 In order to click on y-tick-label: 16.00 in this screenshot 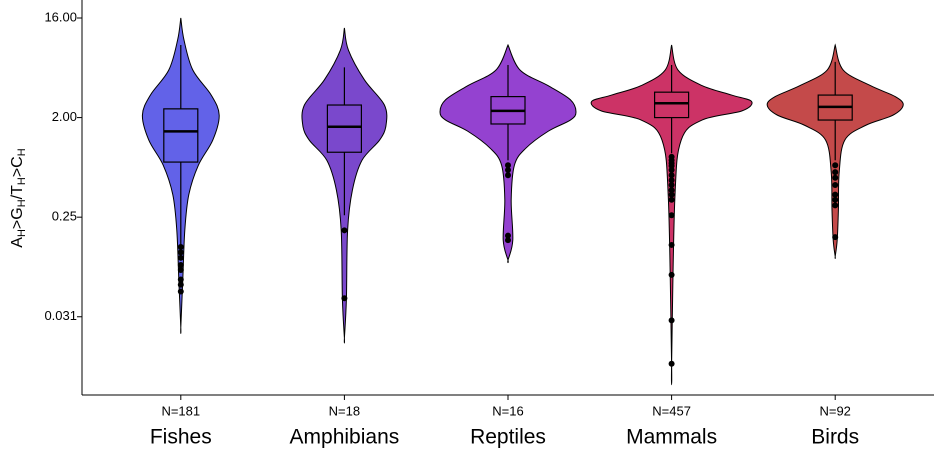, I will do `click(60, 16)`.